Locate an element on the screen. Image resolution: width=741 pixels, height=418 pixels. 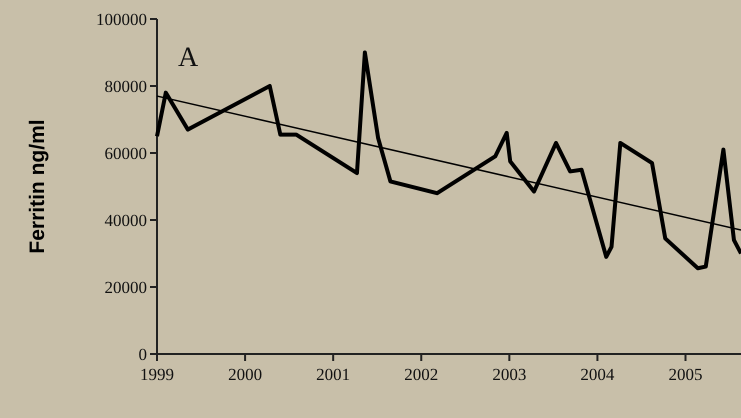
annotation: A is located at coordinates (188, 57).